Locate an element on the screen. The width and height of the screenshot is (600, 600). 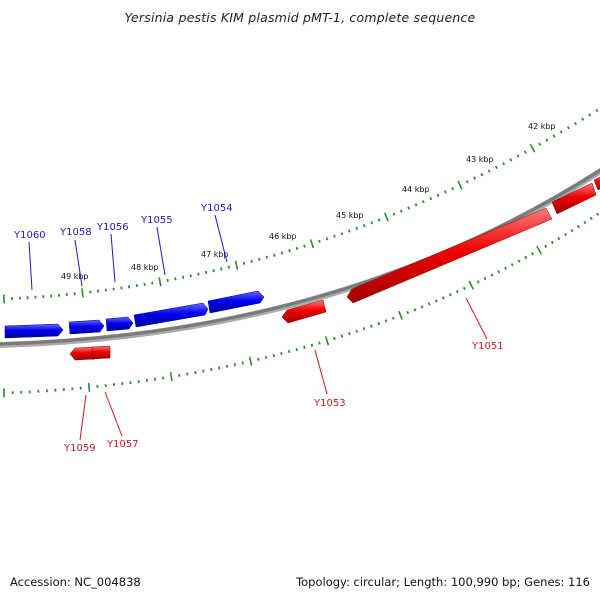
leader-y1060 is located at coordinates (30, 266).